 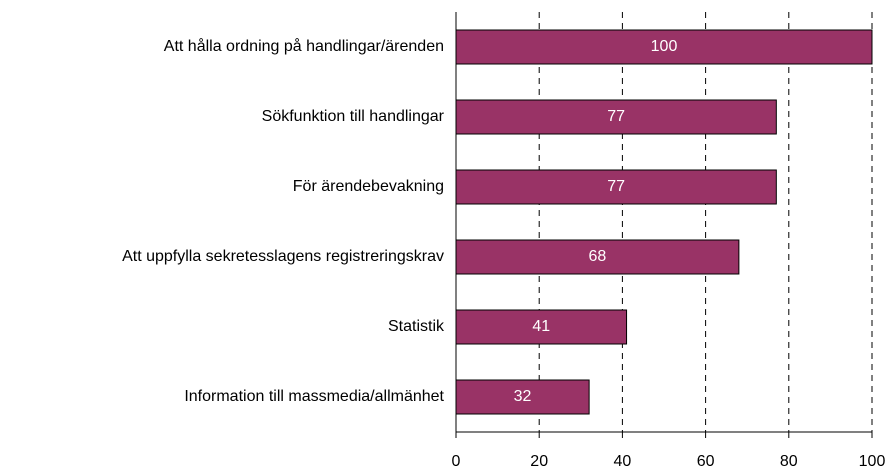 What do you see at coordinates (706, 461) in the screenshot?
I see `x-tick-label: 60` at bounding box center [706, 461].